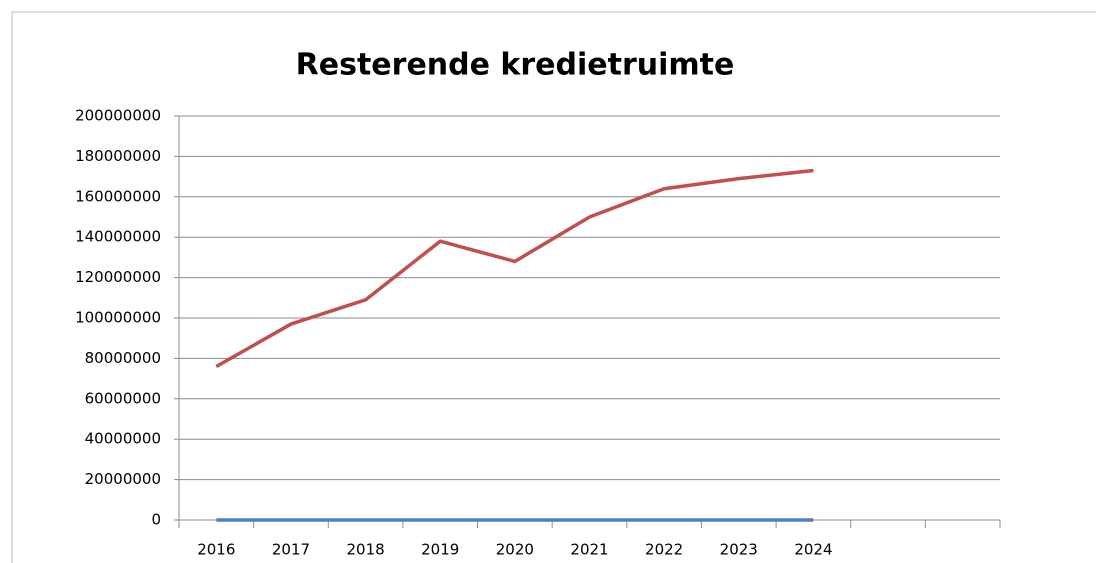 Image resolution: width=1096 pixels, height=563 pixels. Describe the element at coordinates (664, 550) in the screenshot. I see `x-tick-label: 2022` at that location.